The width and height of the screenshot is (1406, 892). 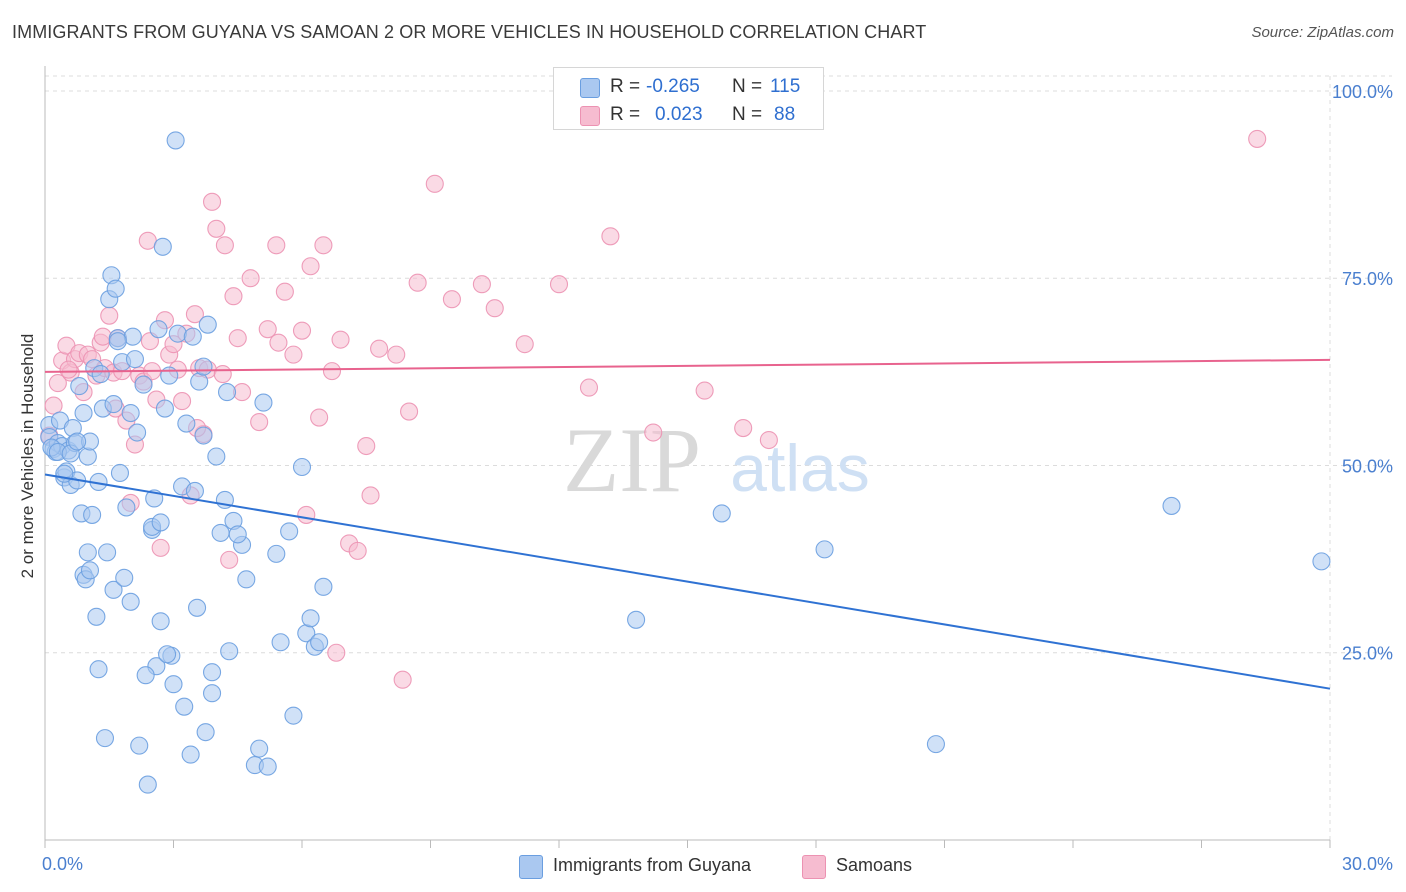 I want to click on n-value: 88, so click(x=785, y=114).